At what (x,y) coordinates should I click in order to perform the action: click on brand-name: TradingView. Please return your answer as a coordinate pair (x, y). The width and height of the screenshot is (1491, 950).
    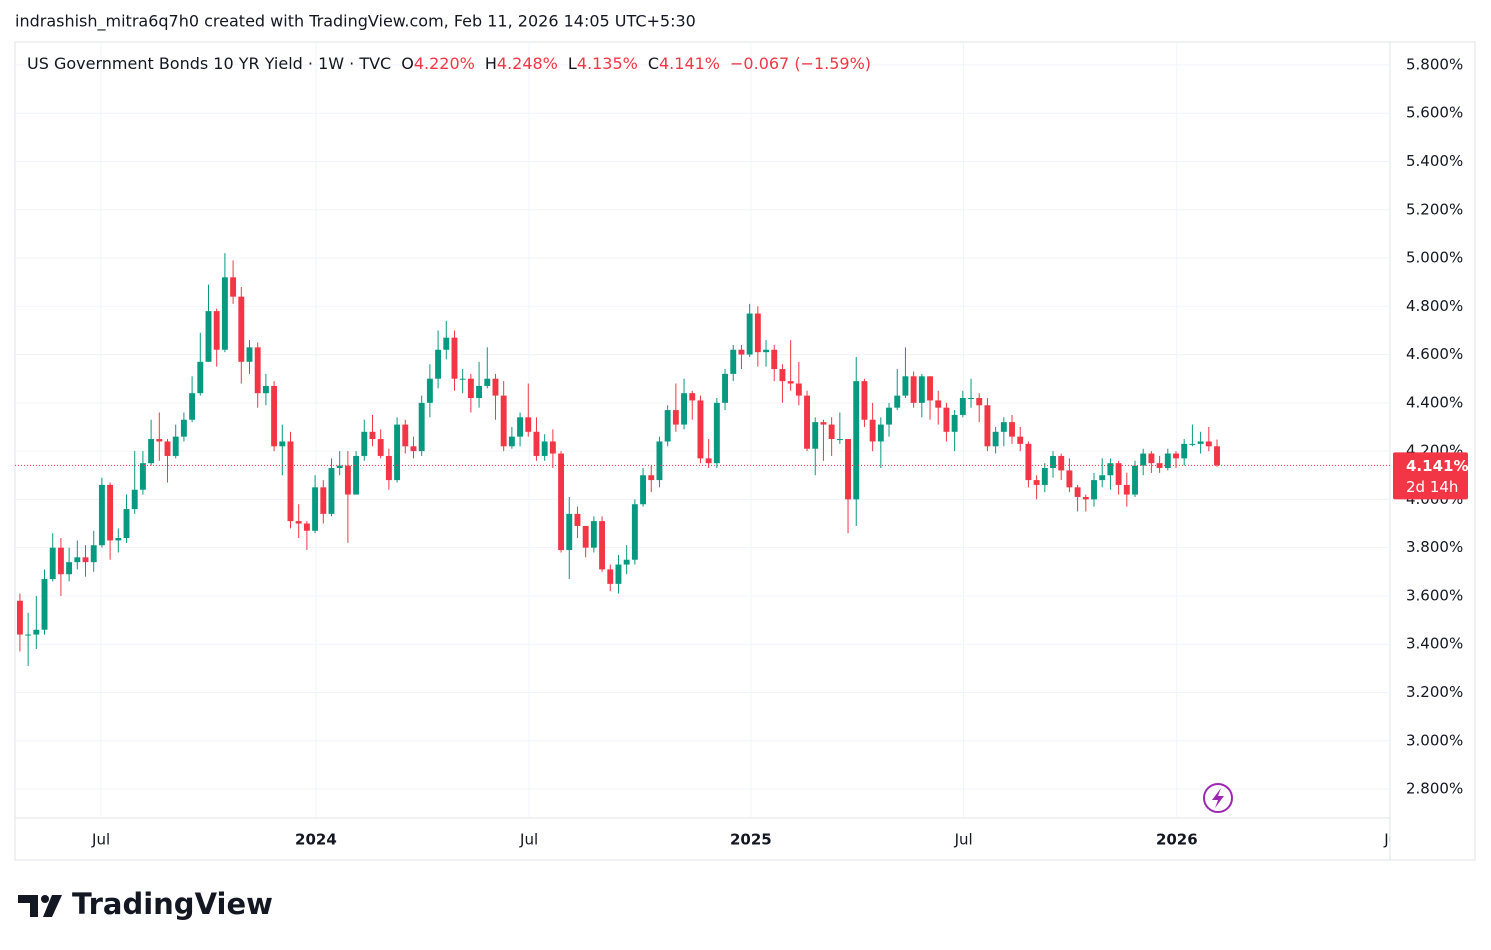
    Looking at the image, I should click on (172, 904).